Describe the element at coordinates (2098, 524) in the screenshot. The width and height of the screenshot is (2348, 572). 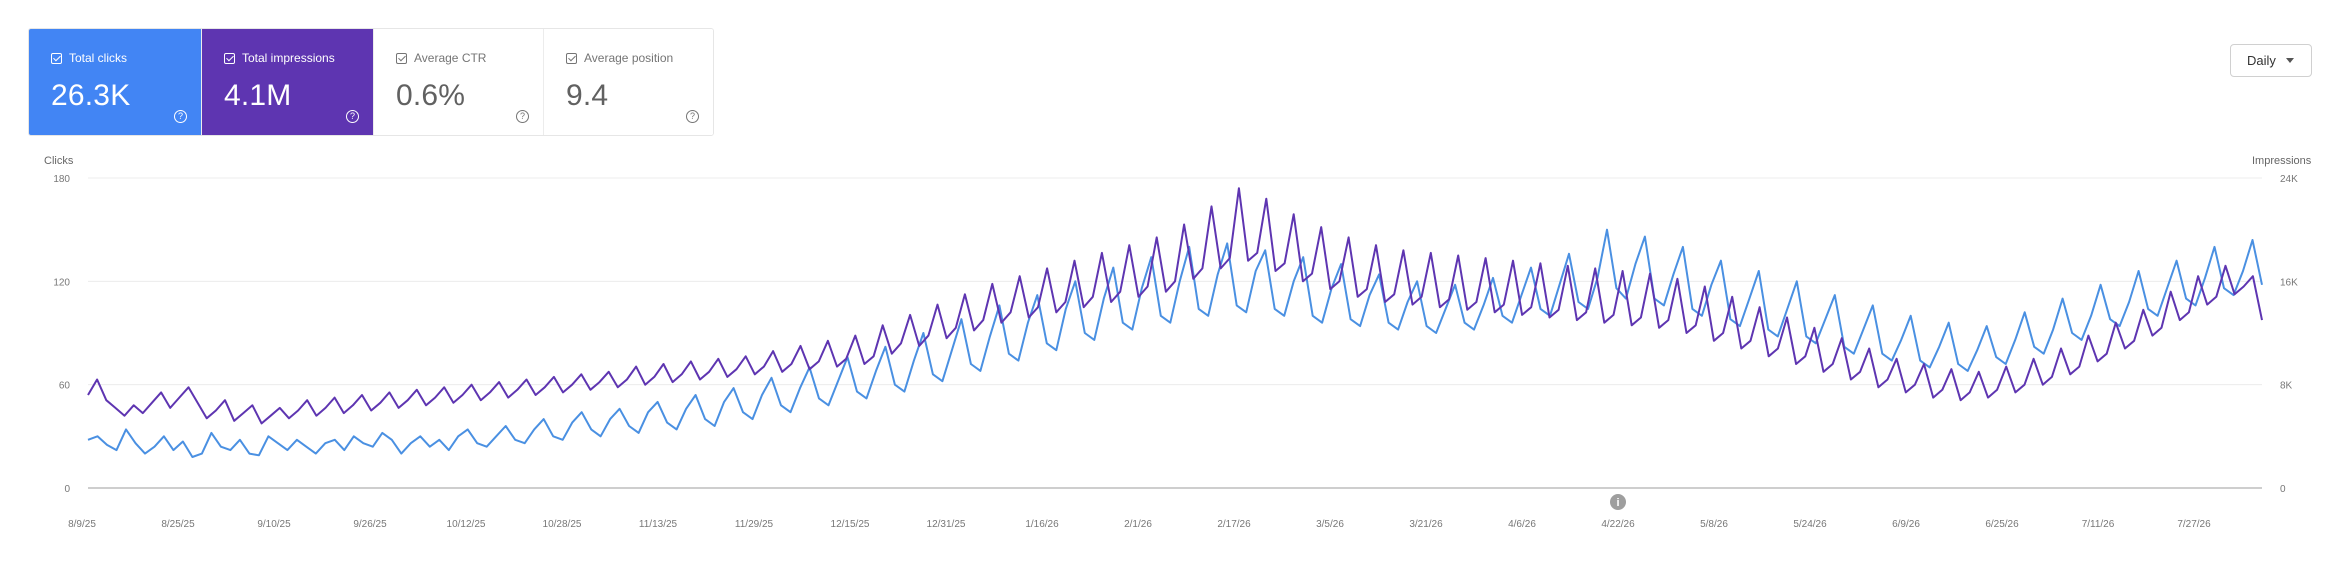
I see `x-axis-tick: 7/11/26` at that location.